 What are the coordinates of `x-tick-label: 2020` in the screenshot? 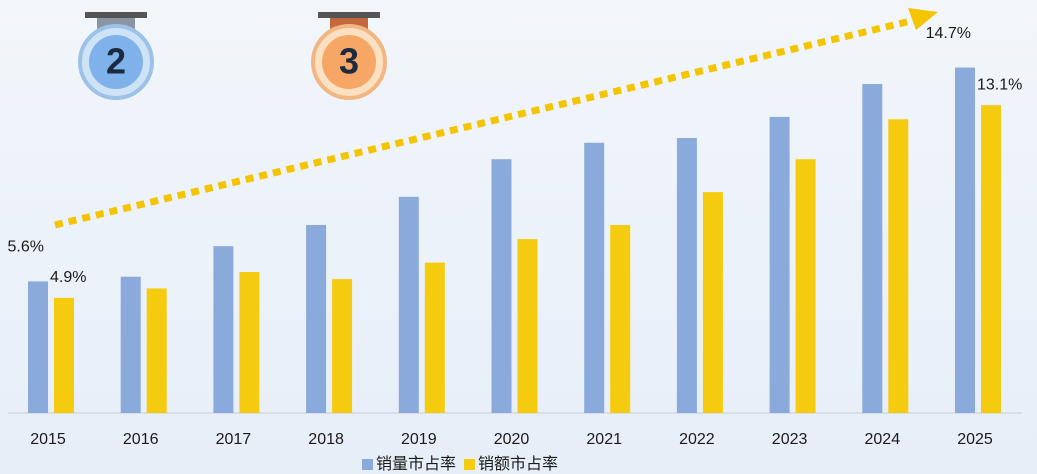 It's located at (512, 439).